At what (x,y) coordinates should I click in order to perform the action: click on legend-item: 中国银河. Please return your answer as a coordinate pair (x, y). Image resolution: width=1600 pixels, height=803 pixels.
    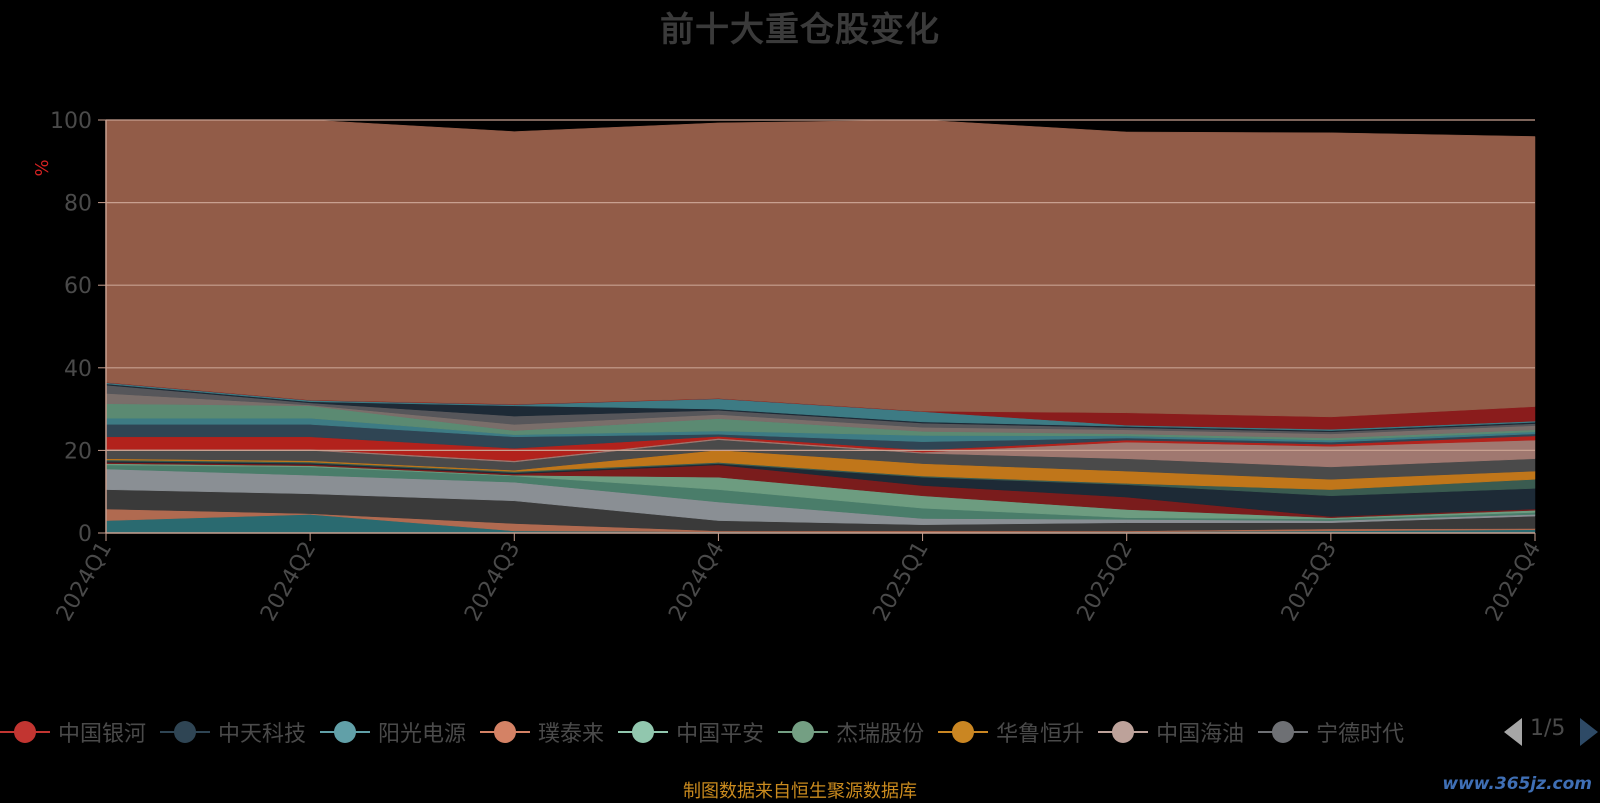
    Looking at the image, I should click on (73, 732).